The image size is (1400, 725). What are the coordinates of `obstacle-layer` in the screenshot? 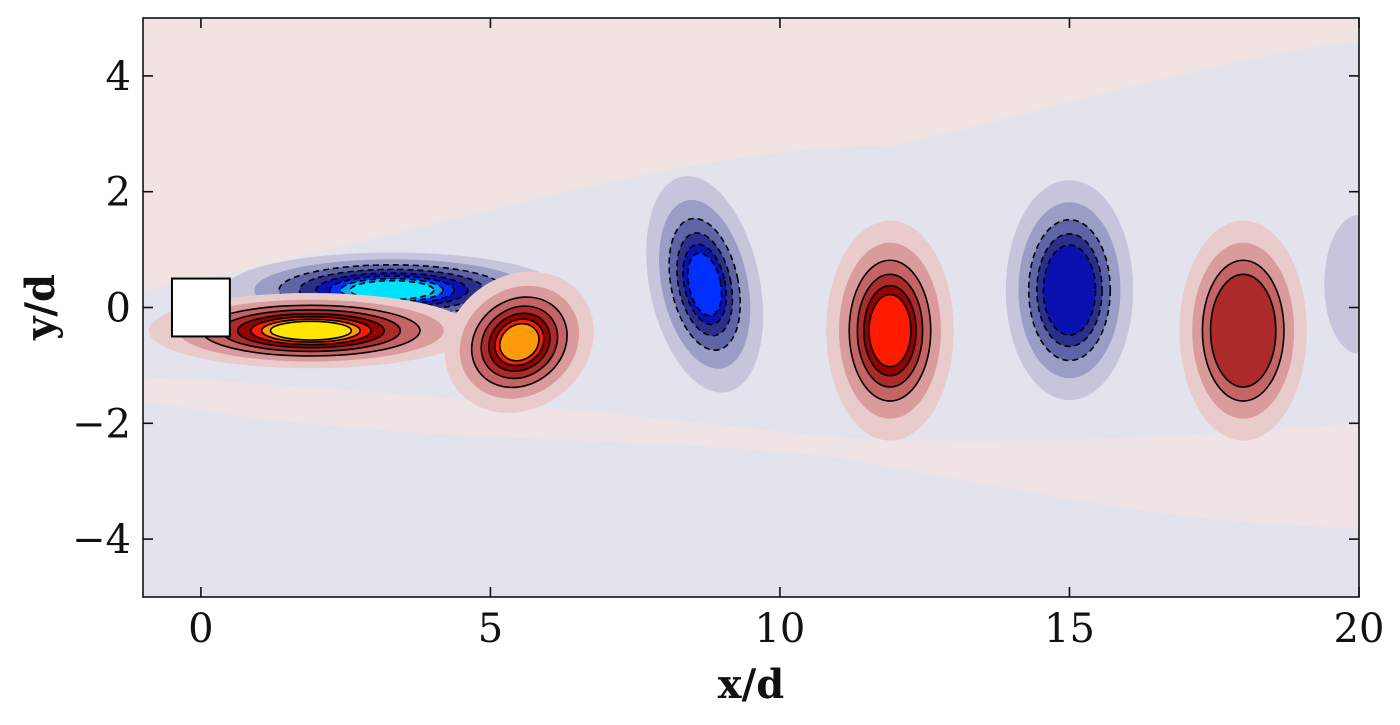 It's located at (200, 307).